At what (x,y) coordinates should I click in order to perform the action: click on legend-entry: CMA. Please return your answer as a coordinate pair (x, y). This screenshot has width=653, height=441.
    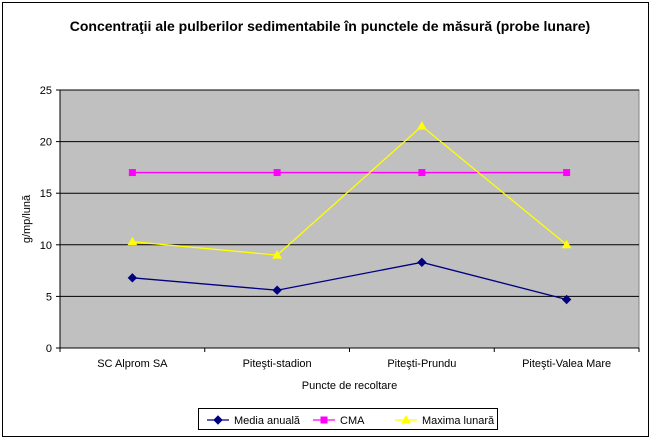
    Looking at the image, I should click on (339, 421).